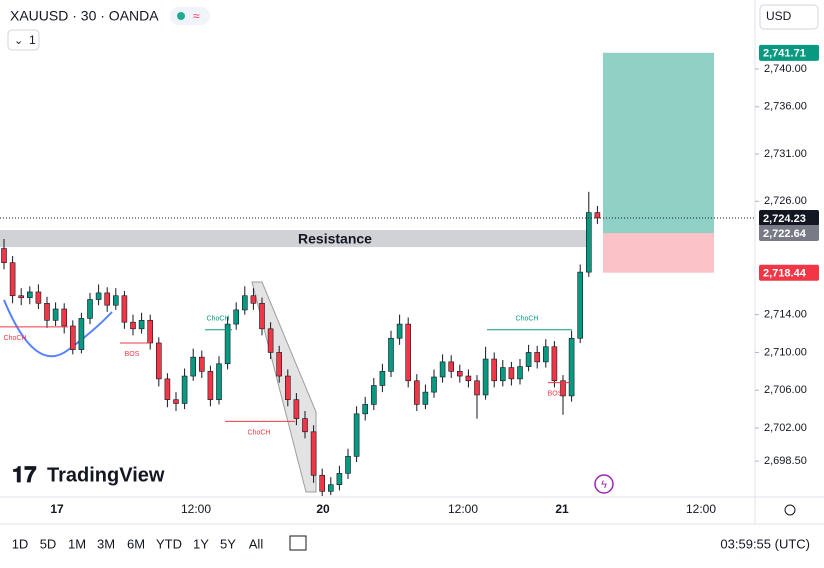 The height and width of the screenshot is (568, 824). What do you see at coordinates (785, 428) in the screenshot?
I see `y-tick-label: 2,702.00` at bounding box center [785, 428].